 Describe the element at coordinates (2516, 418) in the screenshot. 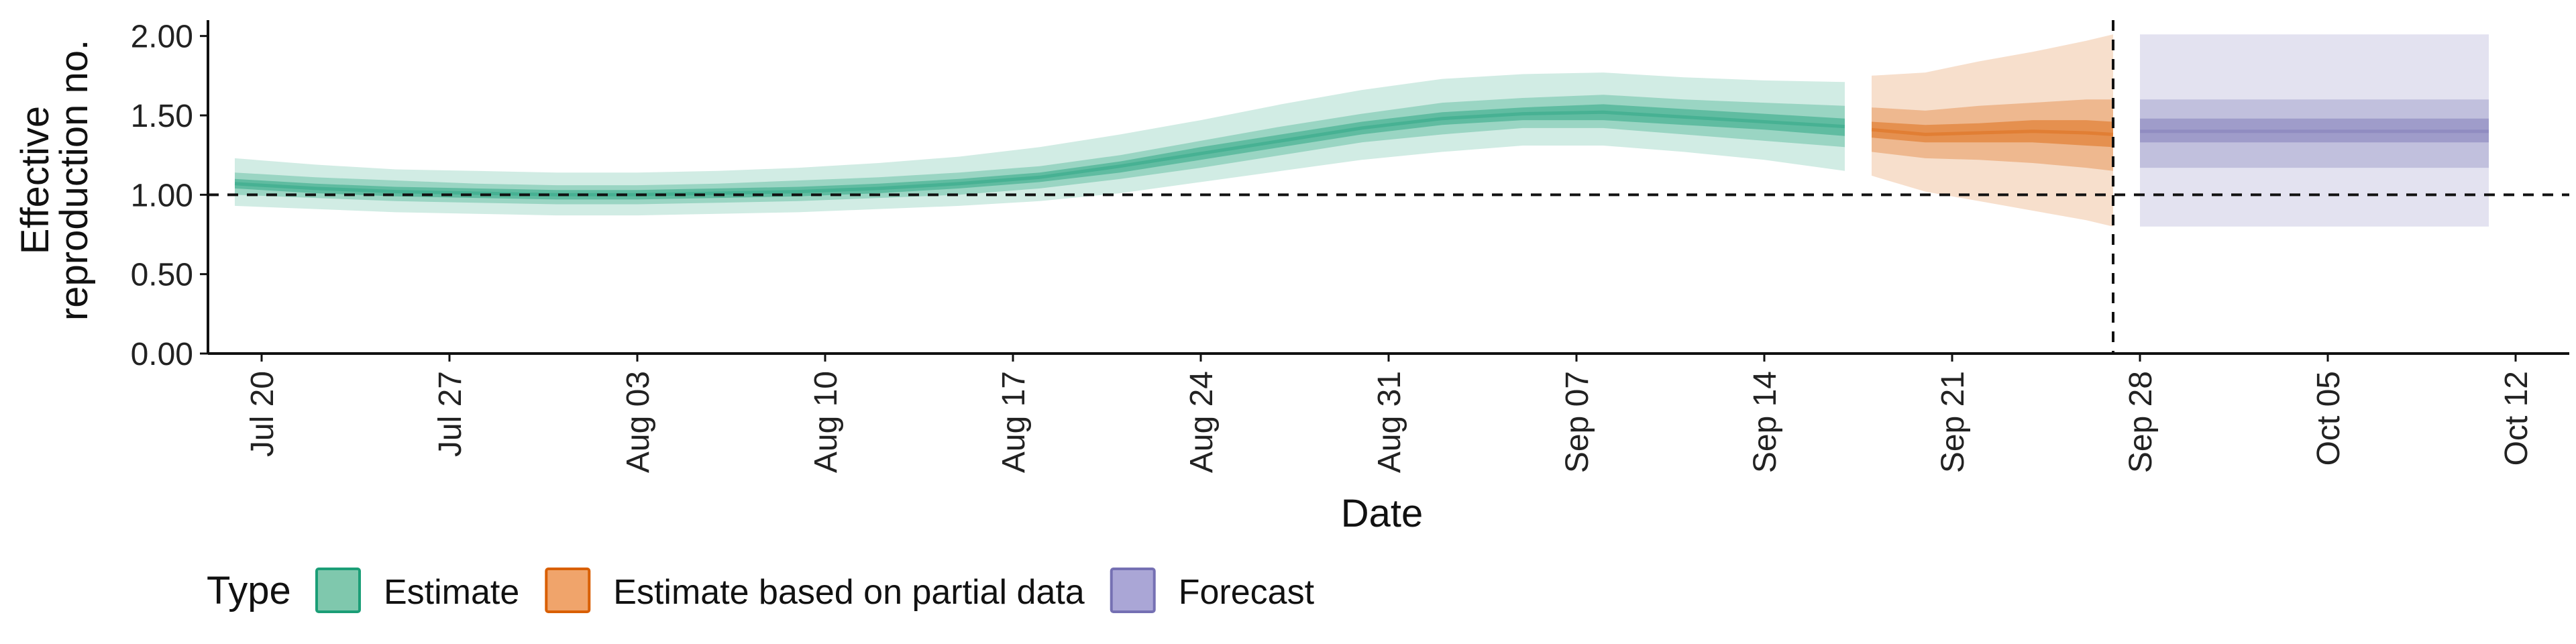

I see `x-tick-label: Oct 12` at that location.